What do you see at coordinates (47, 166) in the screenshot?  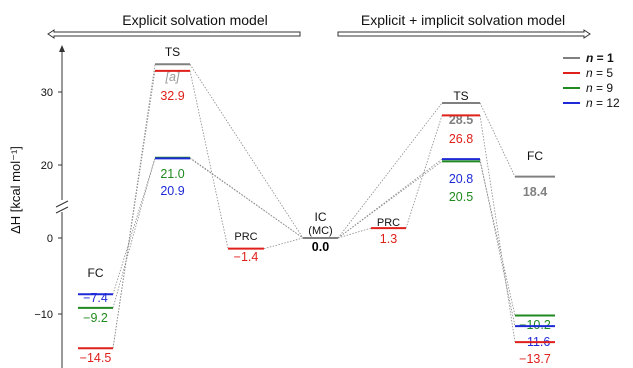 I see `y-tick-label: 20` at bounding box center [47, 166].